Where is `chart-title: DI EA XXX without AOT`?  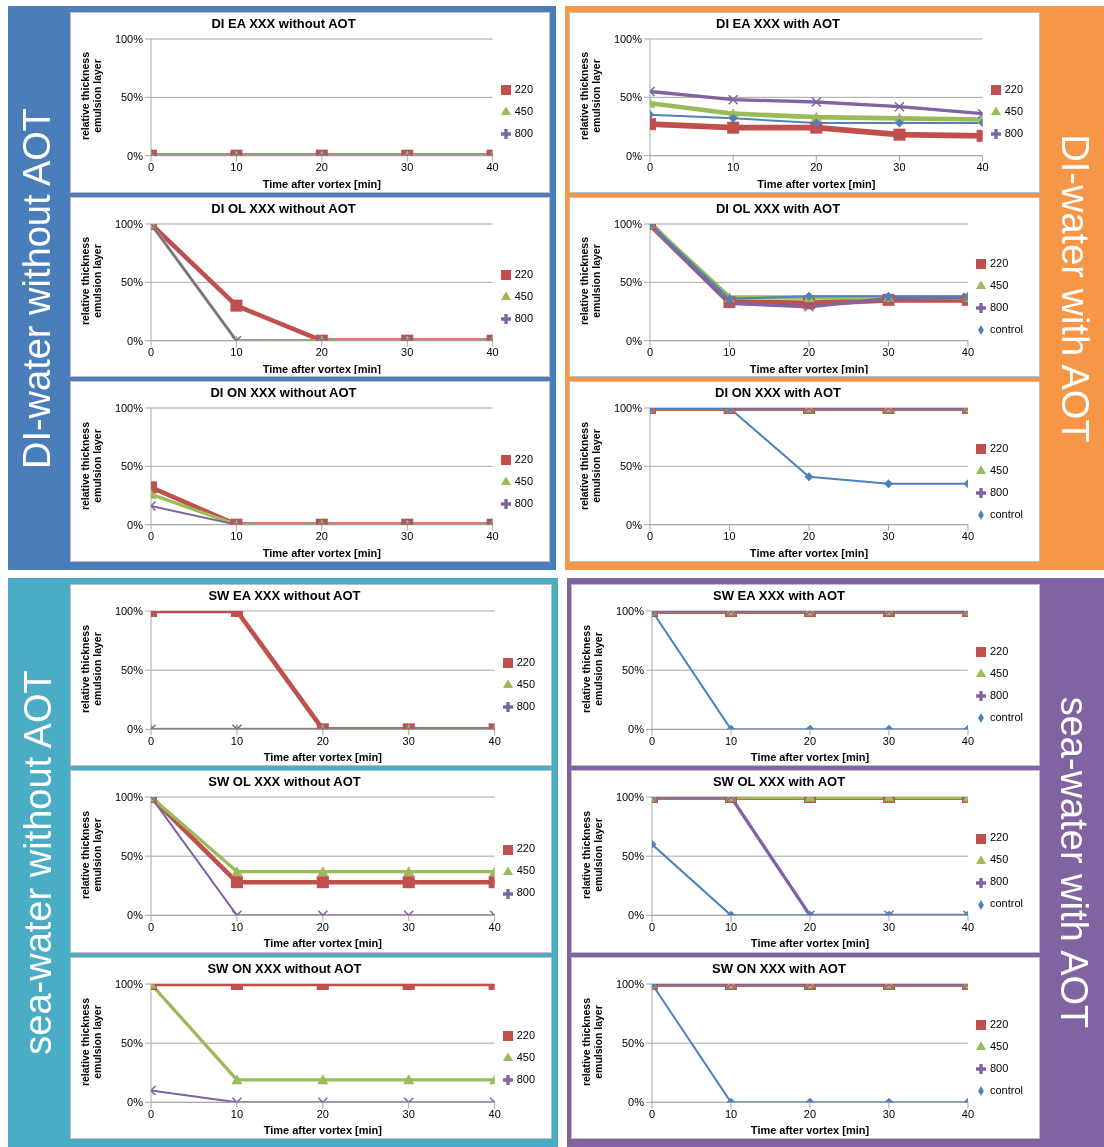 chart-title: DI EA XXX without AOT is located at coordinates (283, 23).